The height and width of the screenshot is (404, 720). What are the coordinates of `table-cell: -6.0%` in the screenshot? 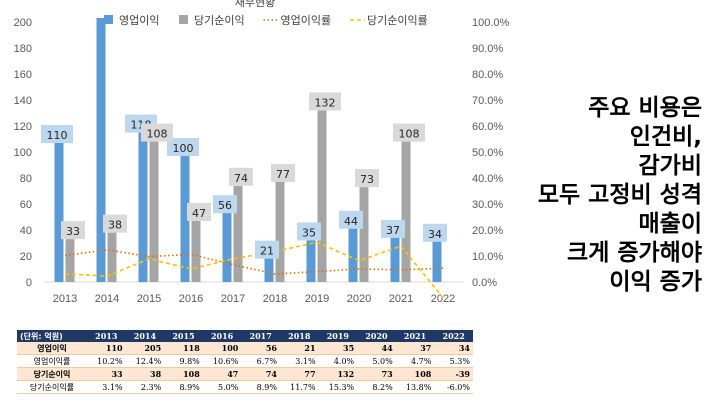 It's located at (453, 387).